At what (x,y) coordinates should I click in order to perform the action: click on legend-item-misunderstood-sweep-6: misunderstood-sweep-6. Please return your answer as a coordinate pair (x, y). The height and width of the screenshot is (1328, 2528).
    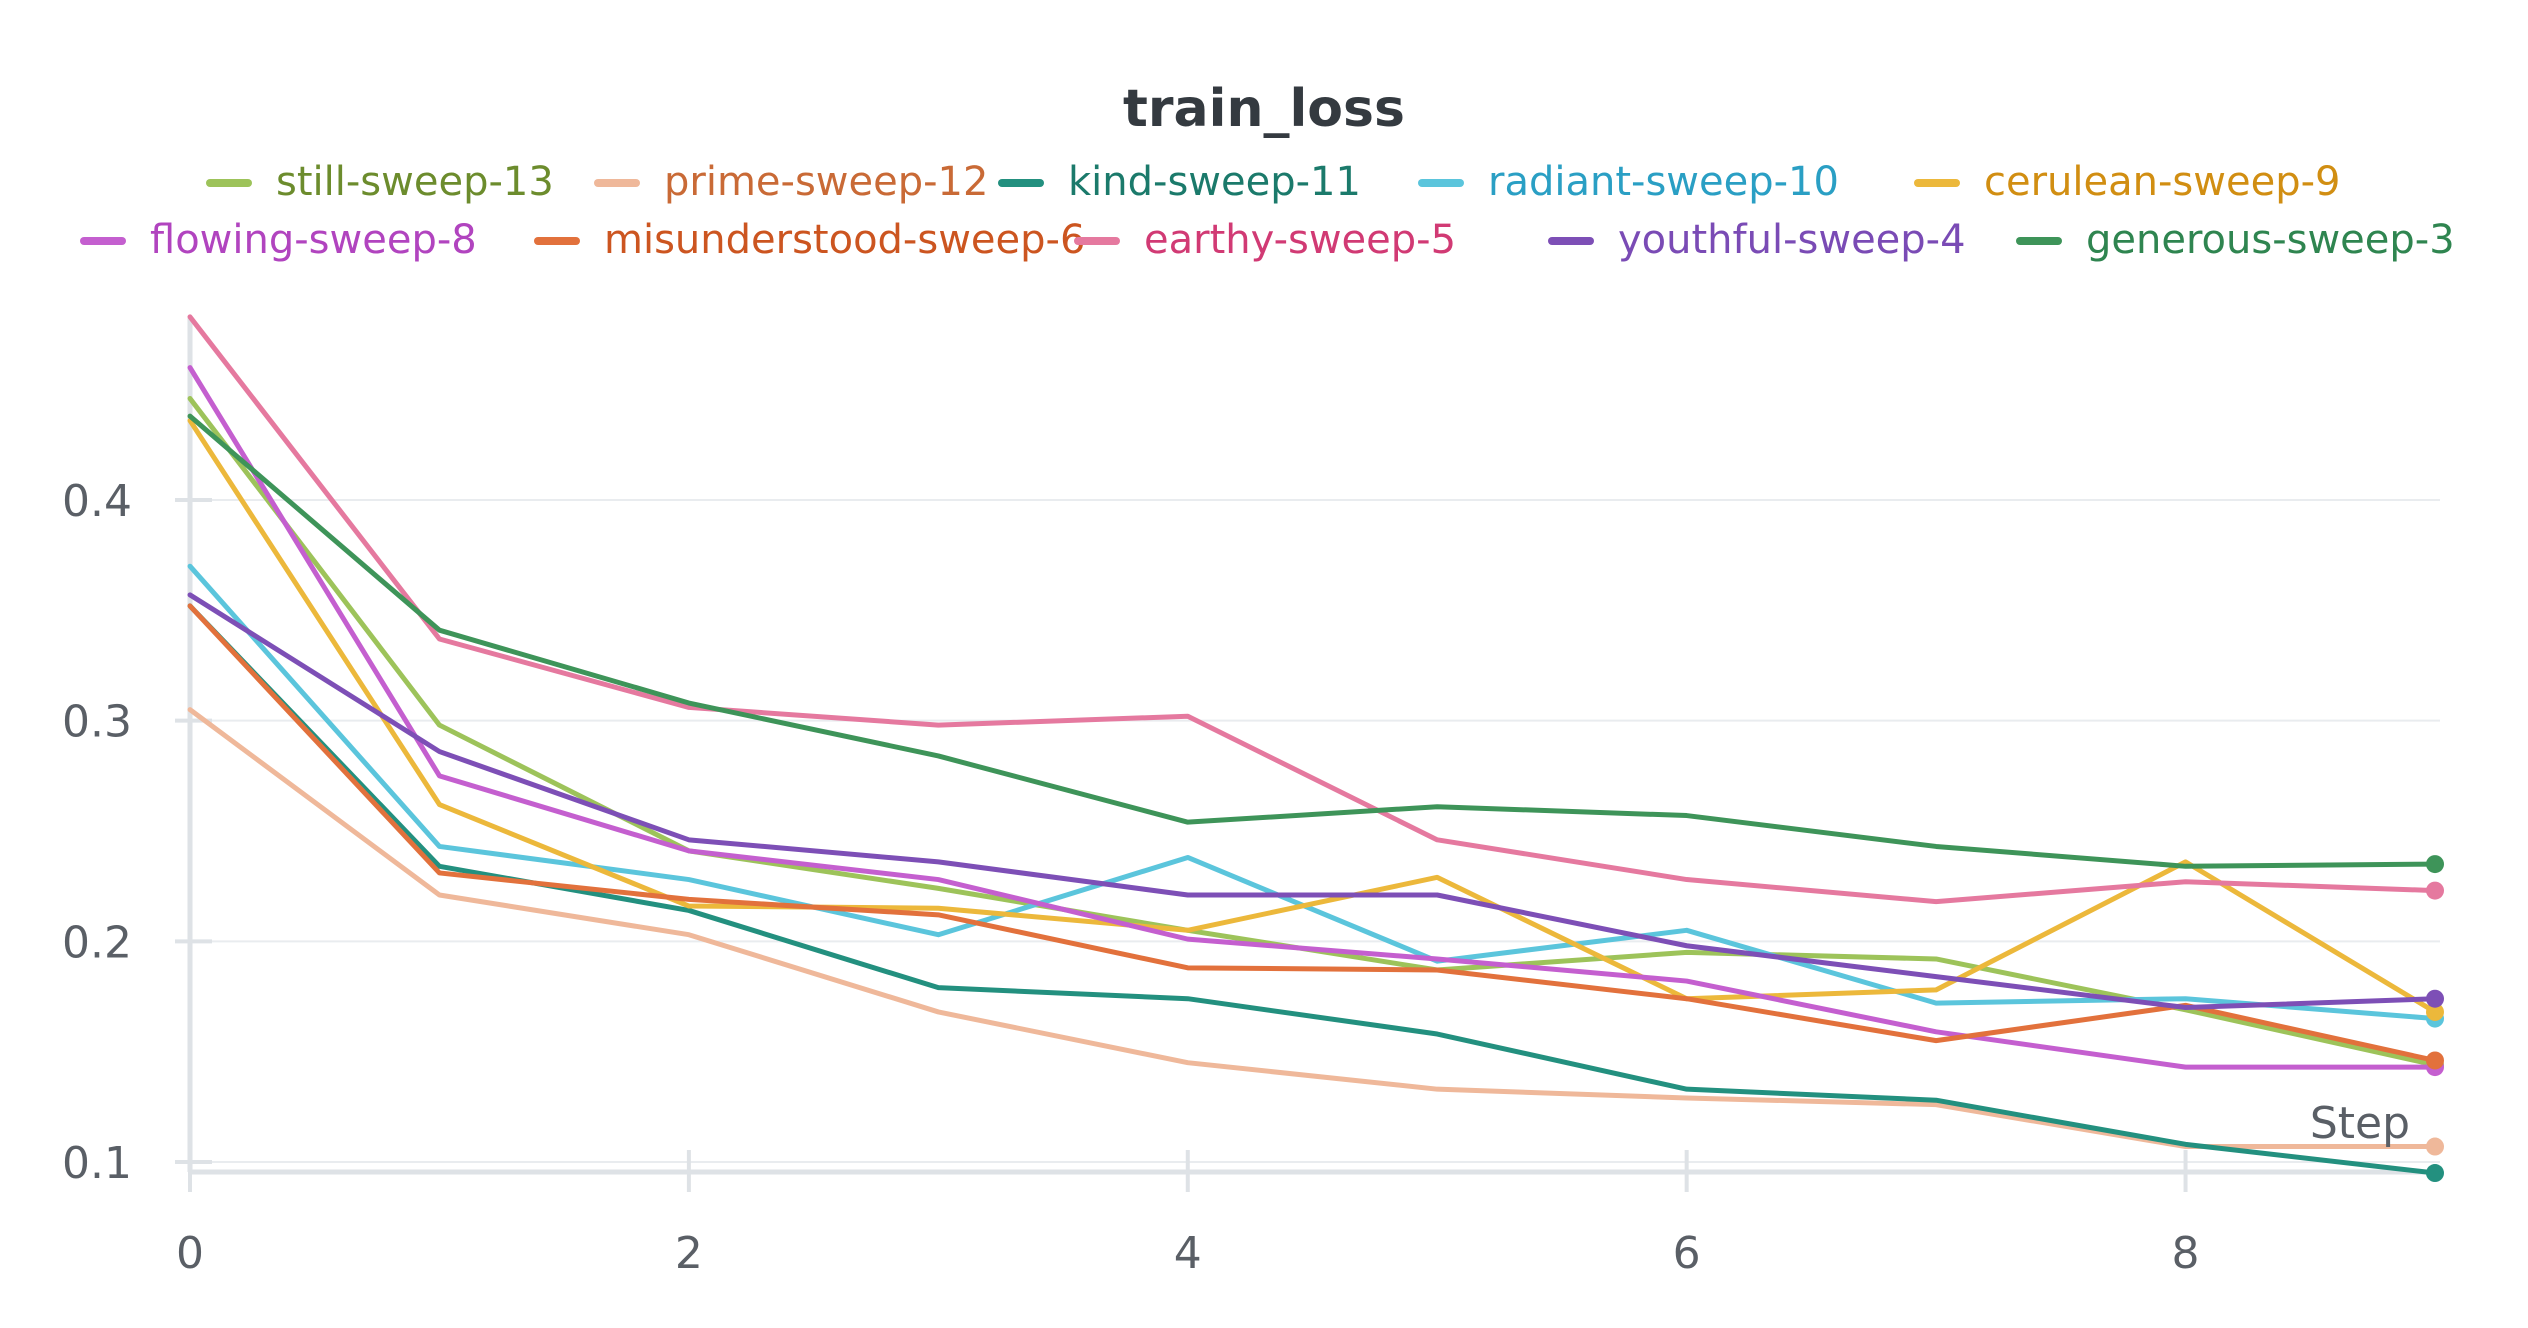
    Looking at the image, I should click on (809, 240).